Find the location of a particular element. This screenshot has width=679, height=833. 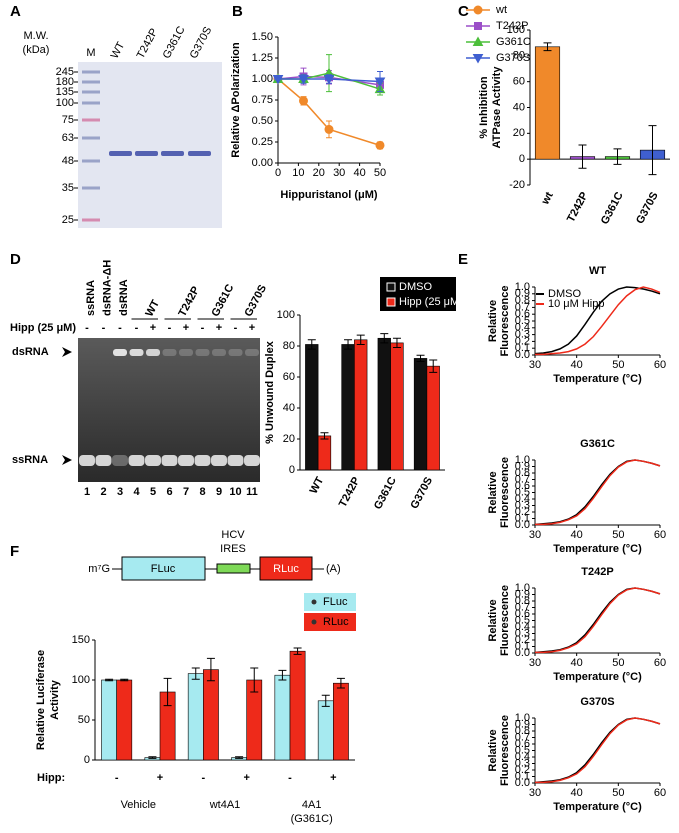

y-tick-label: 0.25 is located at coordinates (262, 142).